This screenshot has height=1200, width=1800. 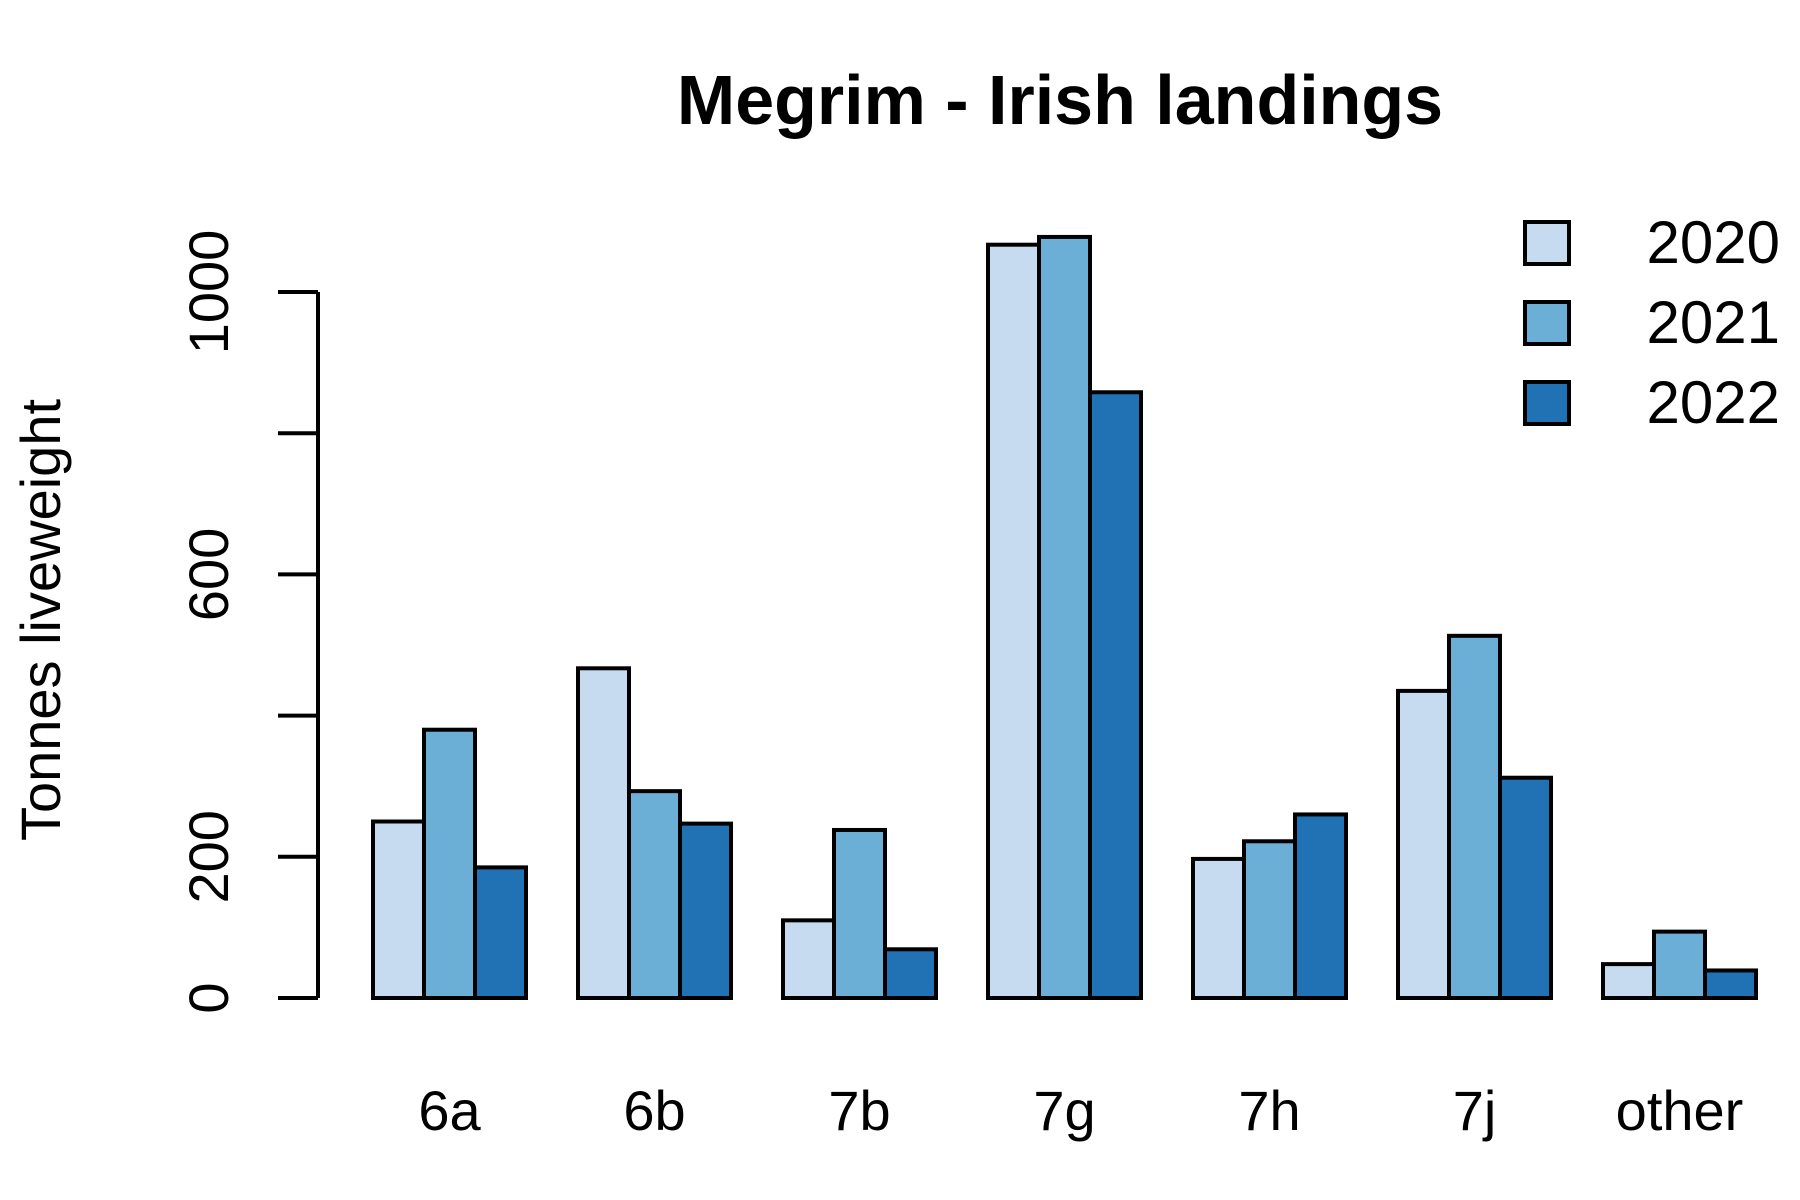 What do you see at coordinates (208, 997) in the screenshot?
I see `y-tick-label: 0` at bounding box center [208, 997].